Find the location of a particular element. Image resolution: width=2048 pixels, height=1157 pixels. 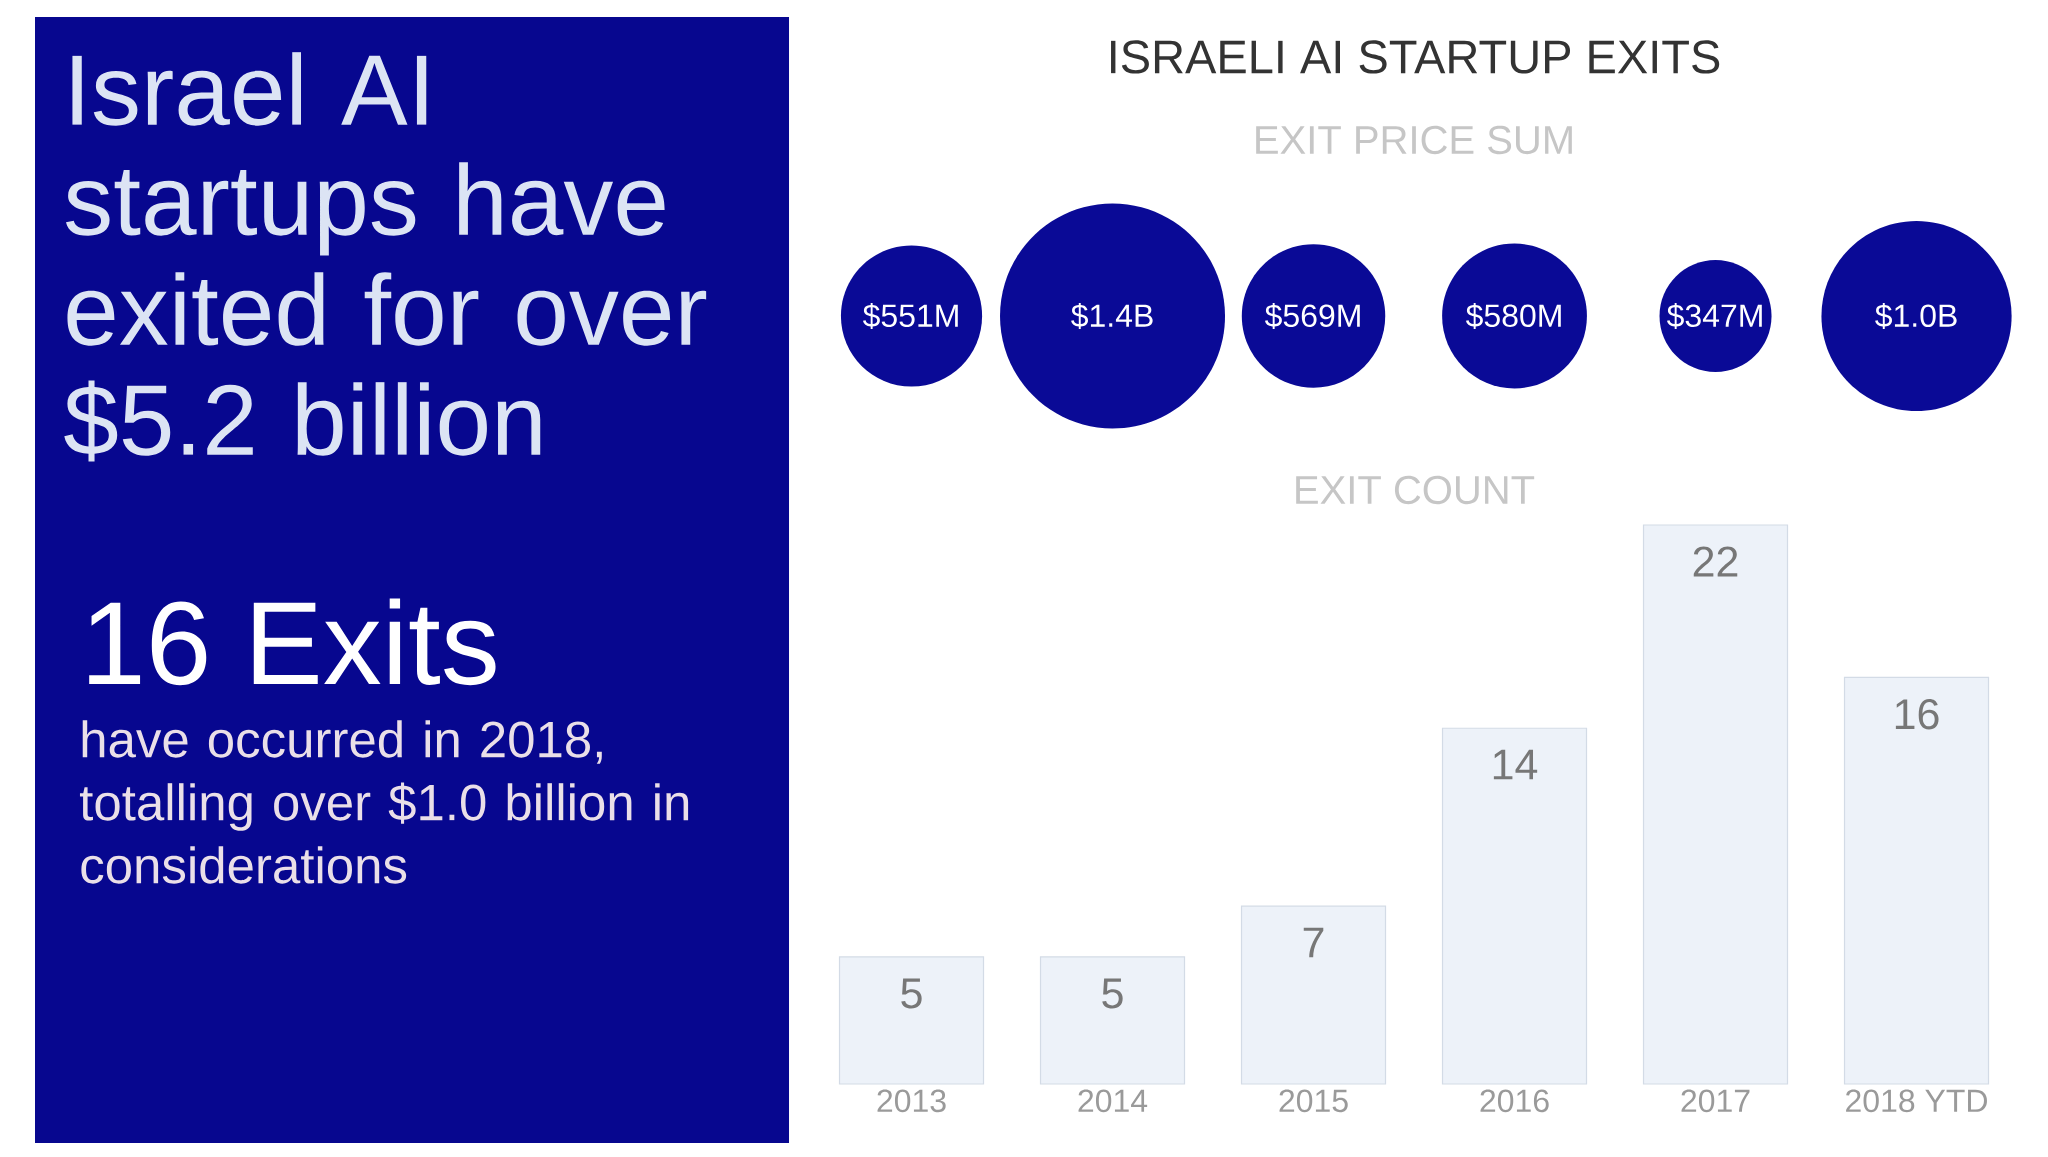

data-label: 16 is located at coordinates (1917, 714).